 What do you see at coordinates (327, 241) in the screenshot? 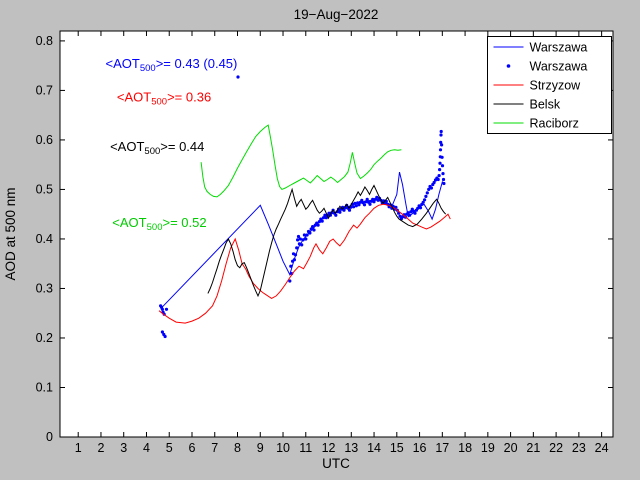
I see `series-belsk` at bounding box center [327, 241].